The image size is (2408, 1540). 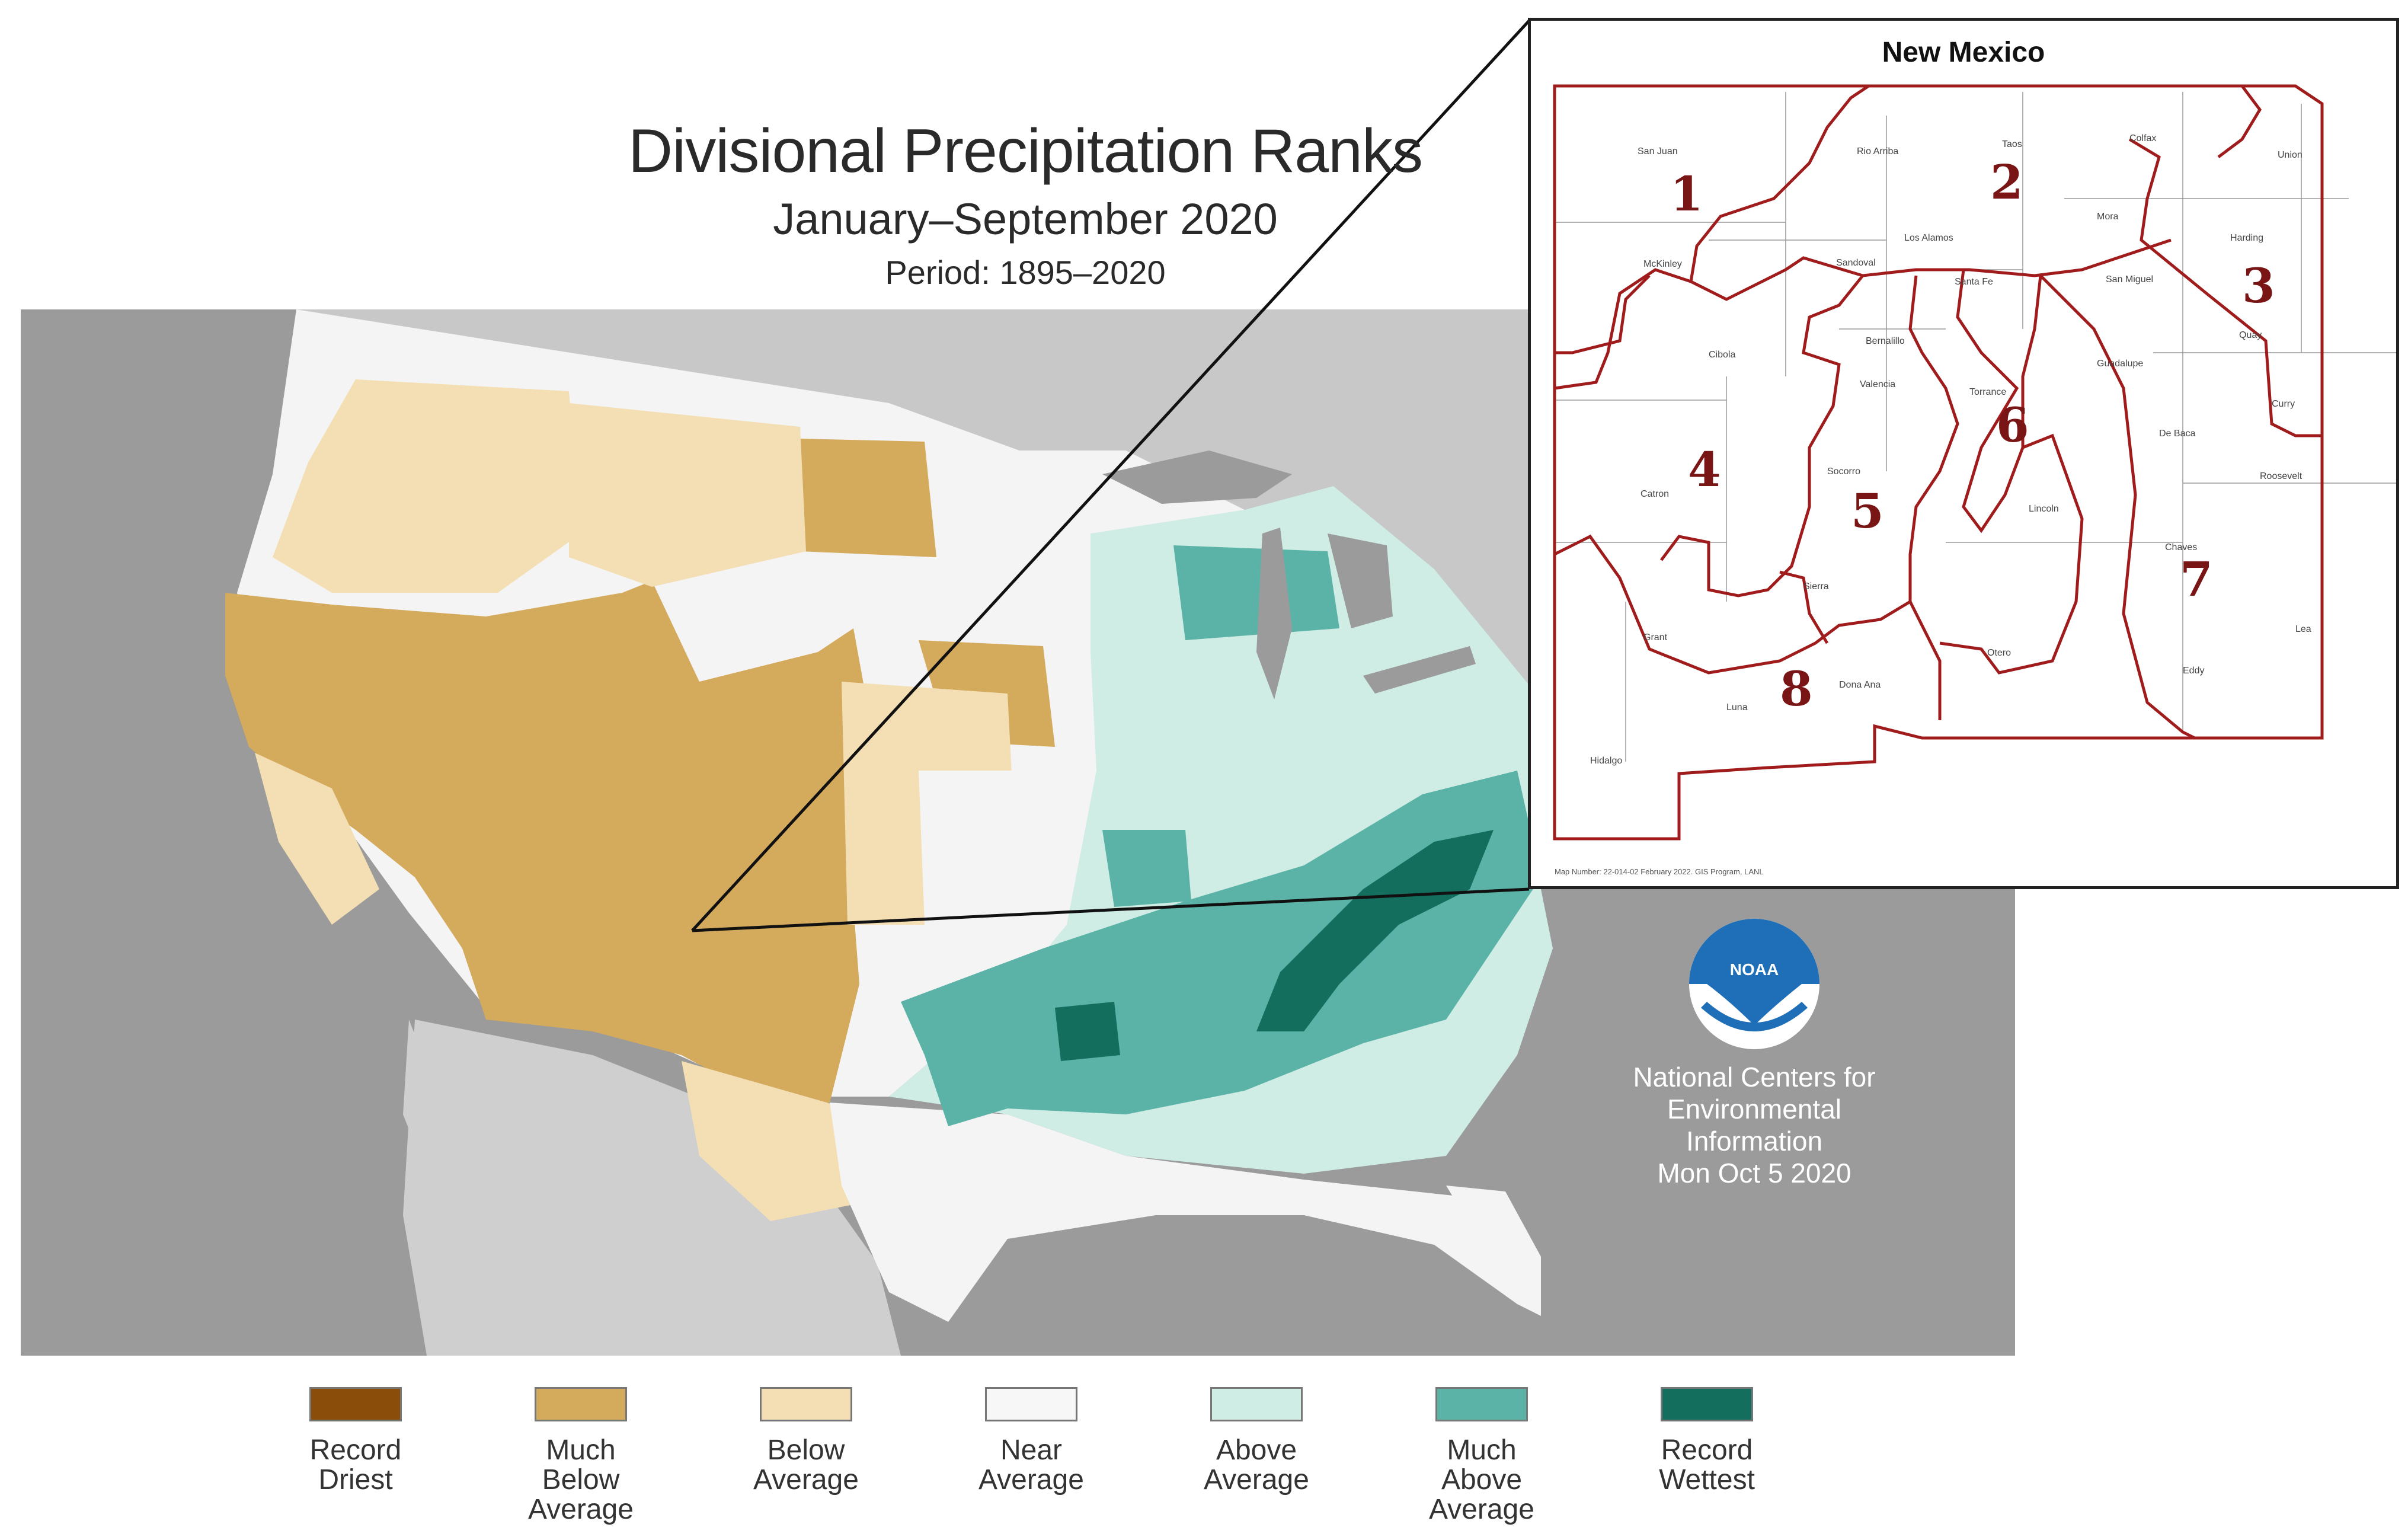 What do you see at coordinates (1655, 494) in the screenshot?
I see `county-catron: Catron` at bounding box center [1655, 494].